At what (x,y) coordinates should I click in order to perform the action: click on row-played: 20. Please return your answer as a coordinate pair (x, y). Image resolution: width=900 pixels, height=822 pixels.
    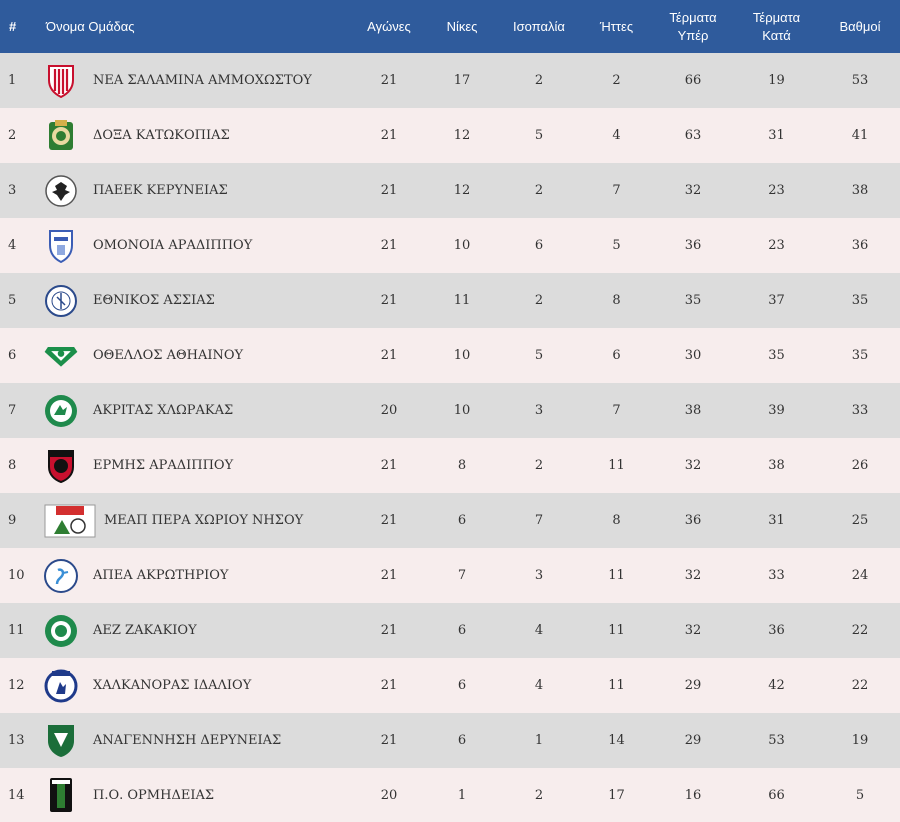
    Looking at the image, I should click on (389, 410).